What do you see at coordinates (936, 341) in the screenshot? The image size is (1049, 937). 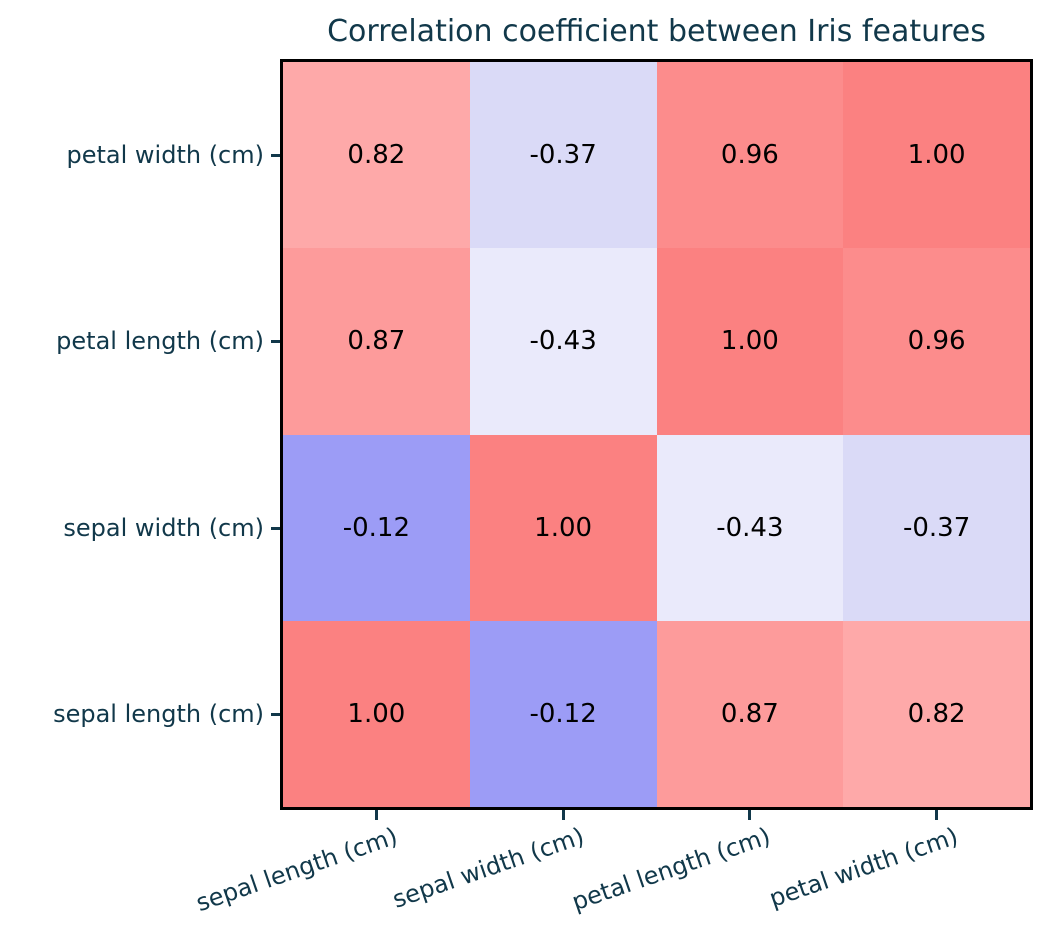 I see `heatmap-cell-r1c3: 0.96` at bounding box center [936, 341].